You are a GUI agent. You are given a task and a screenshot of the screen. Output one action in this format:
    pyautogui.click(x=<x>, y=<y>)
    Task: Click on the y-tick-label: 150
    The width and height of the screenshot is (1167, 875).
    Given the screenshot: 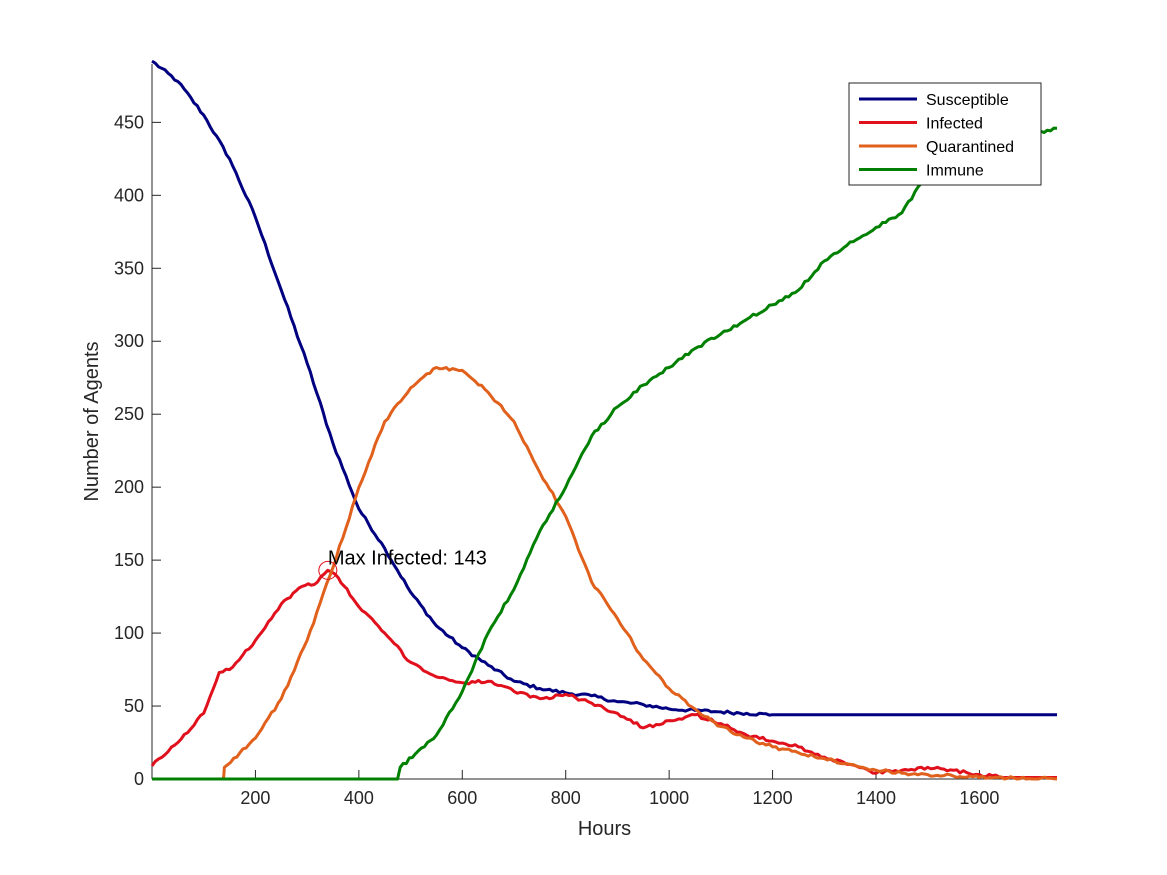 What is the action you would take?
    pyautogui.click(x=129, y=560)
    